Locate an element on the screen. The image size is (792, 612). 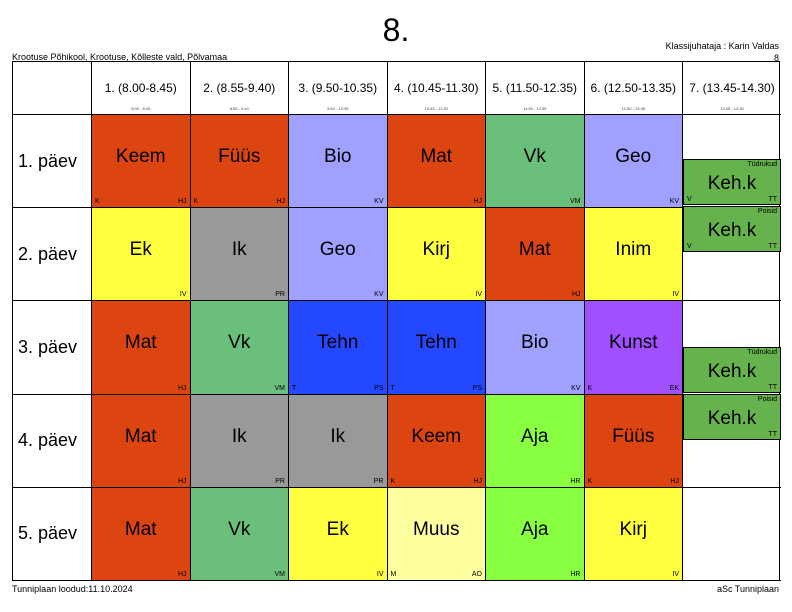
lesson-cell: Kunst K EK is located at coordinates (632, 348).